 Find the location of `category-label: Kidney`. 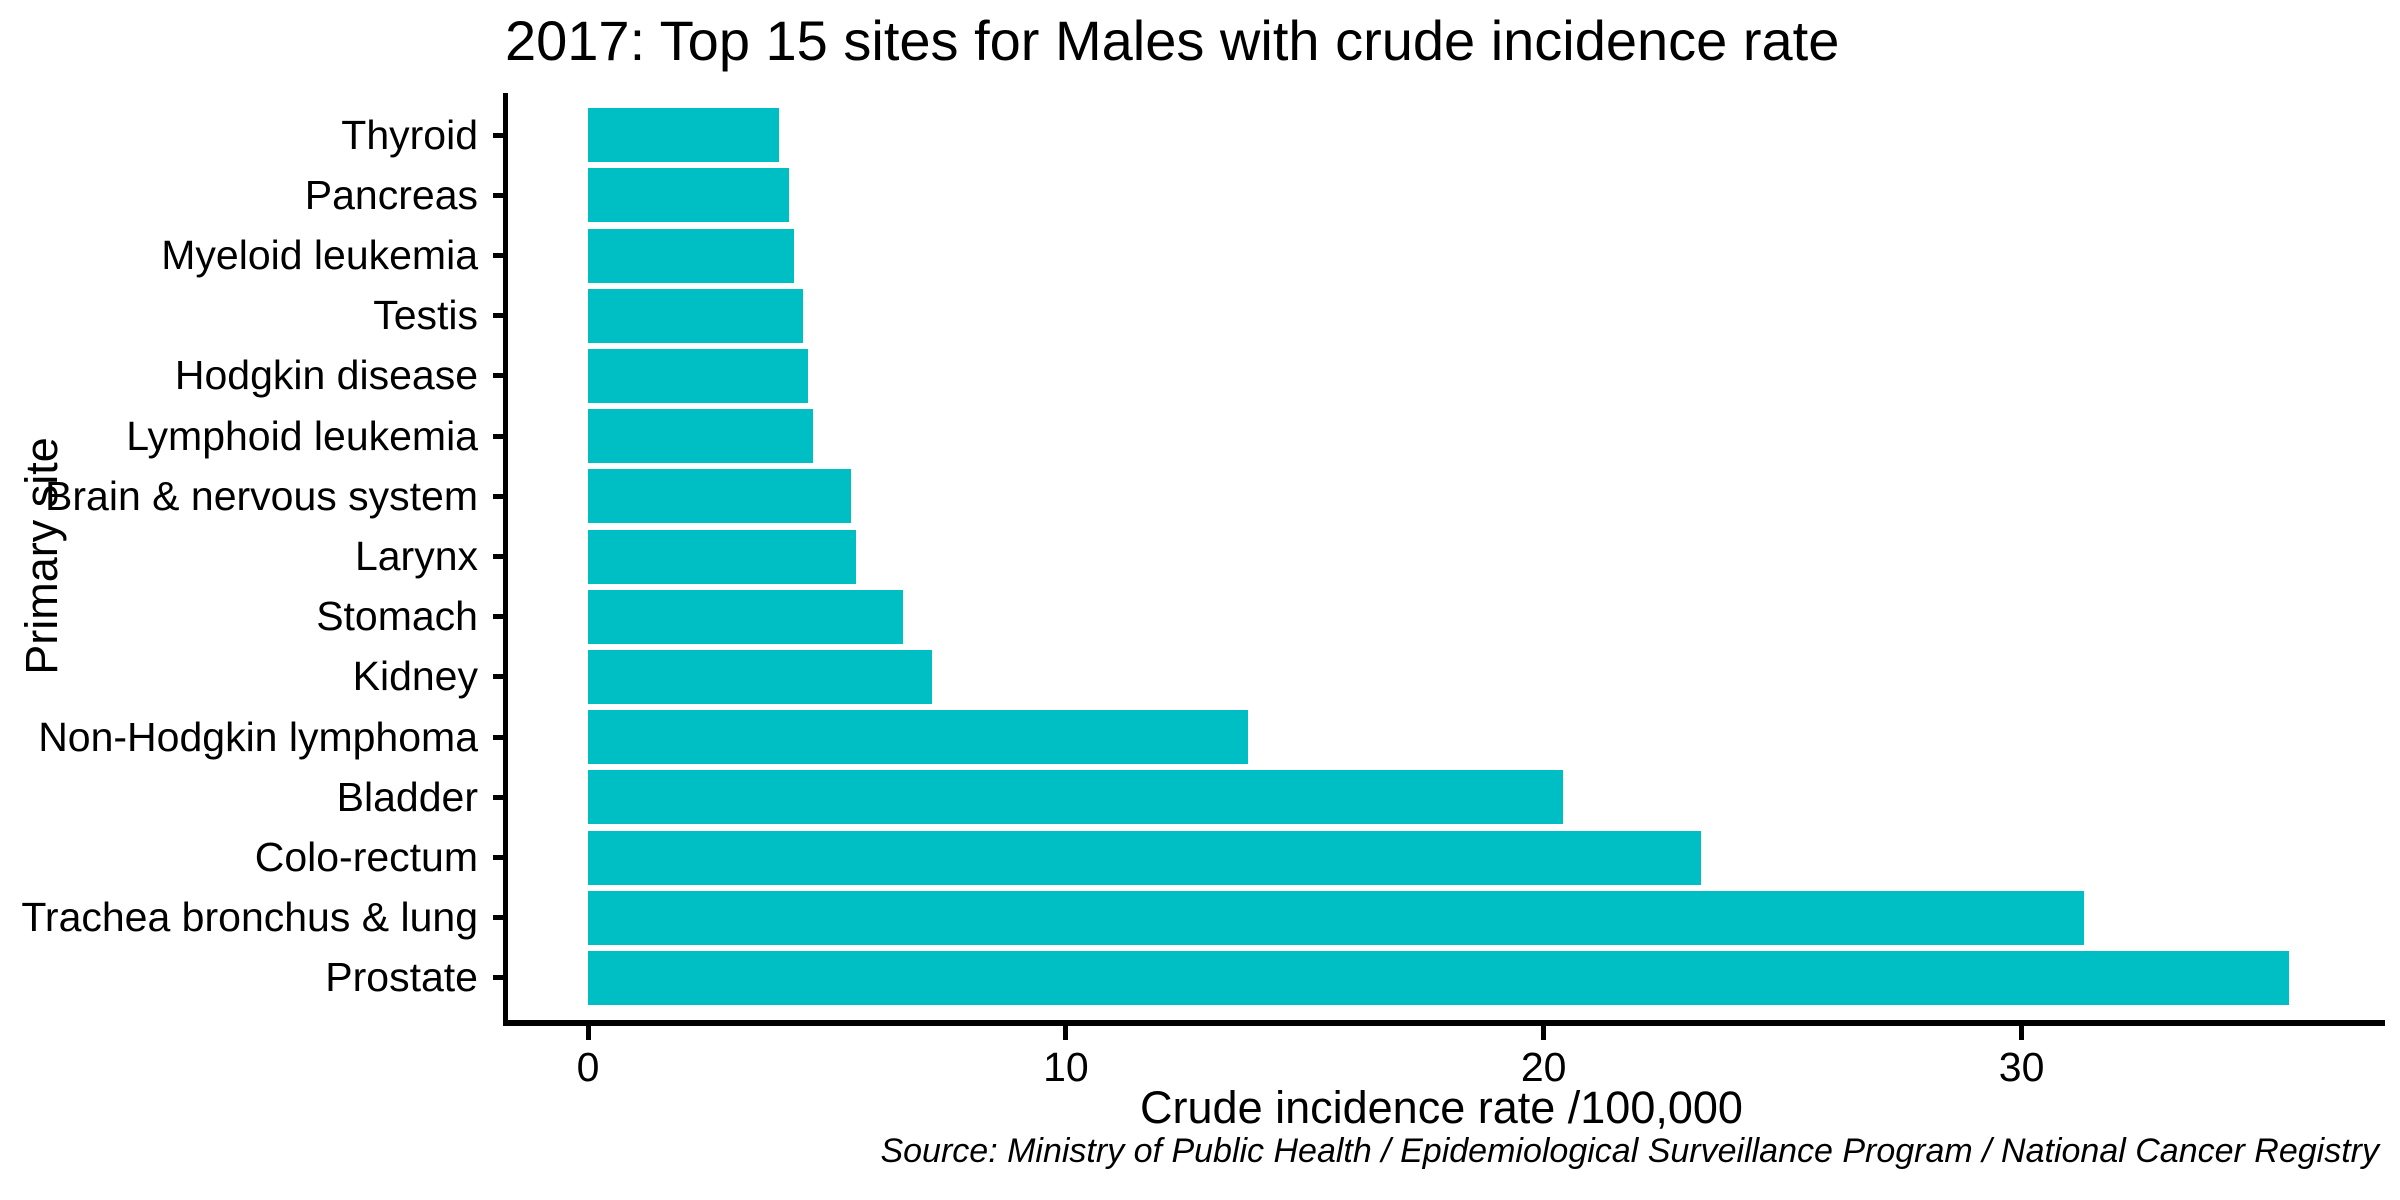

category-label: Kidney is located at coordinates (415, 676).